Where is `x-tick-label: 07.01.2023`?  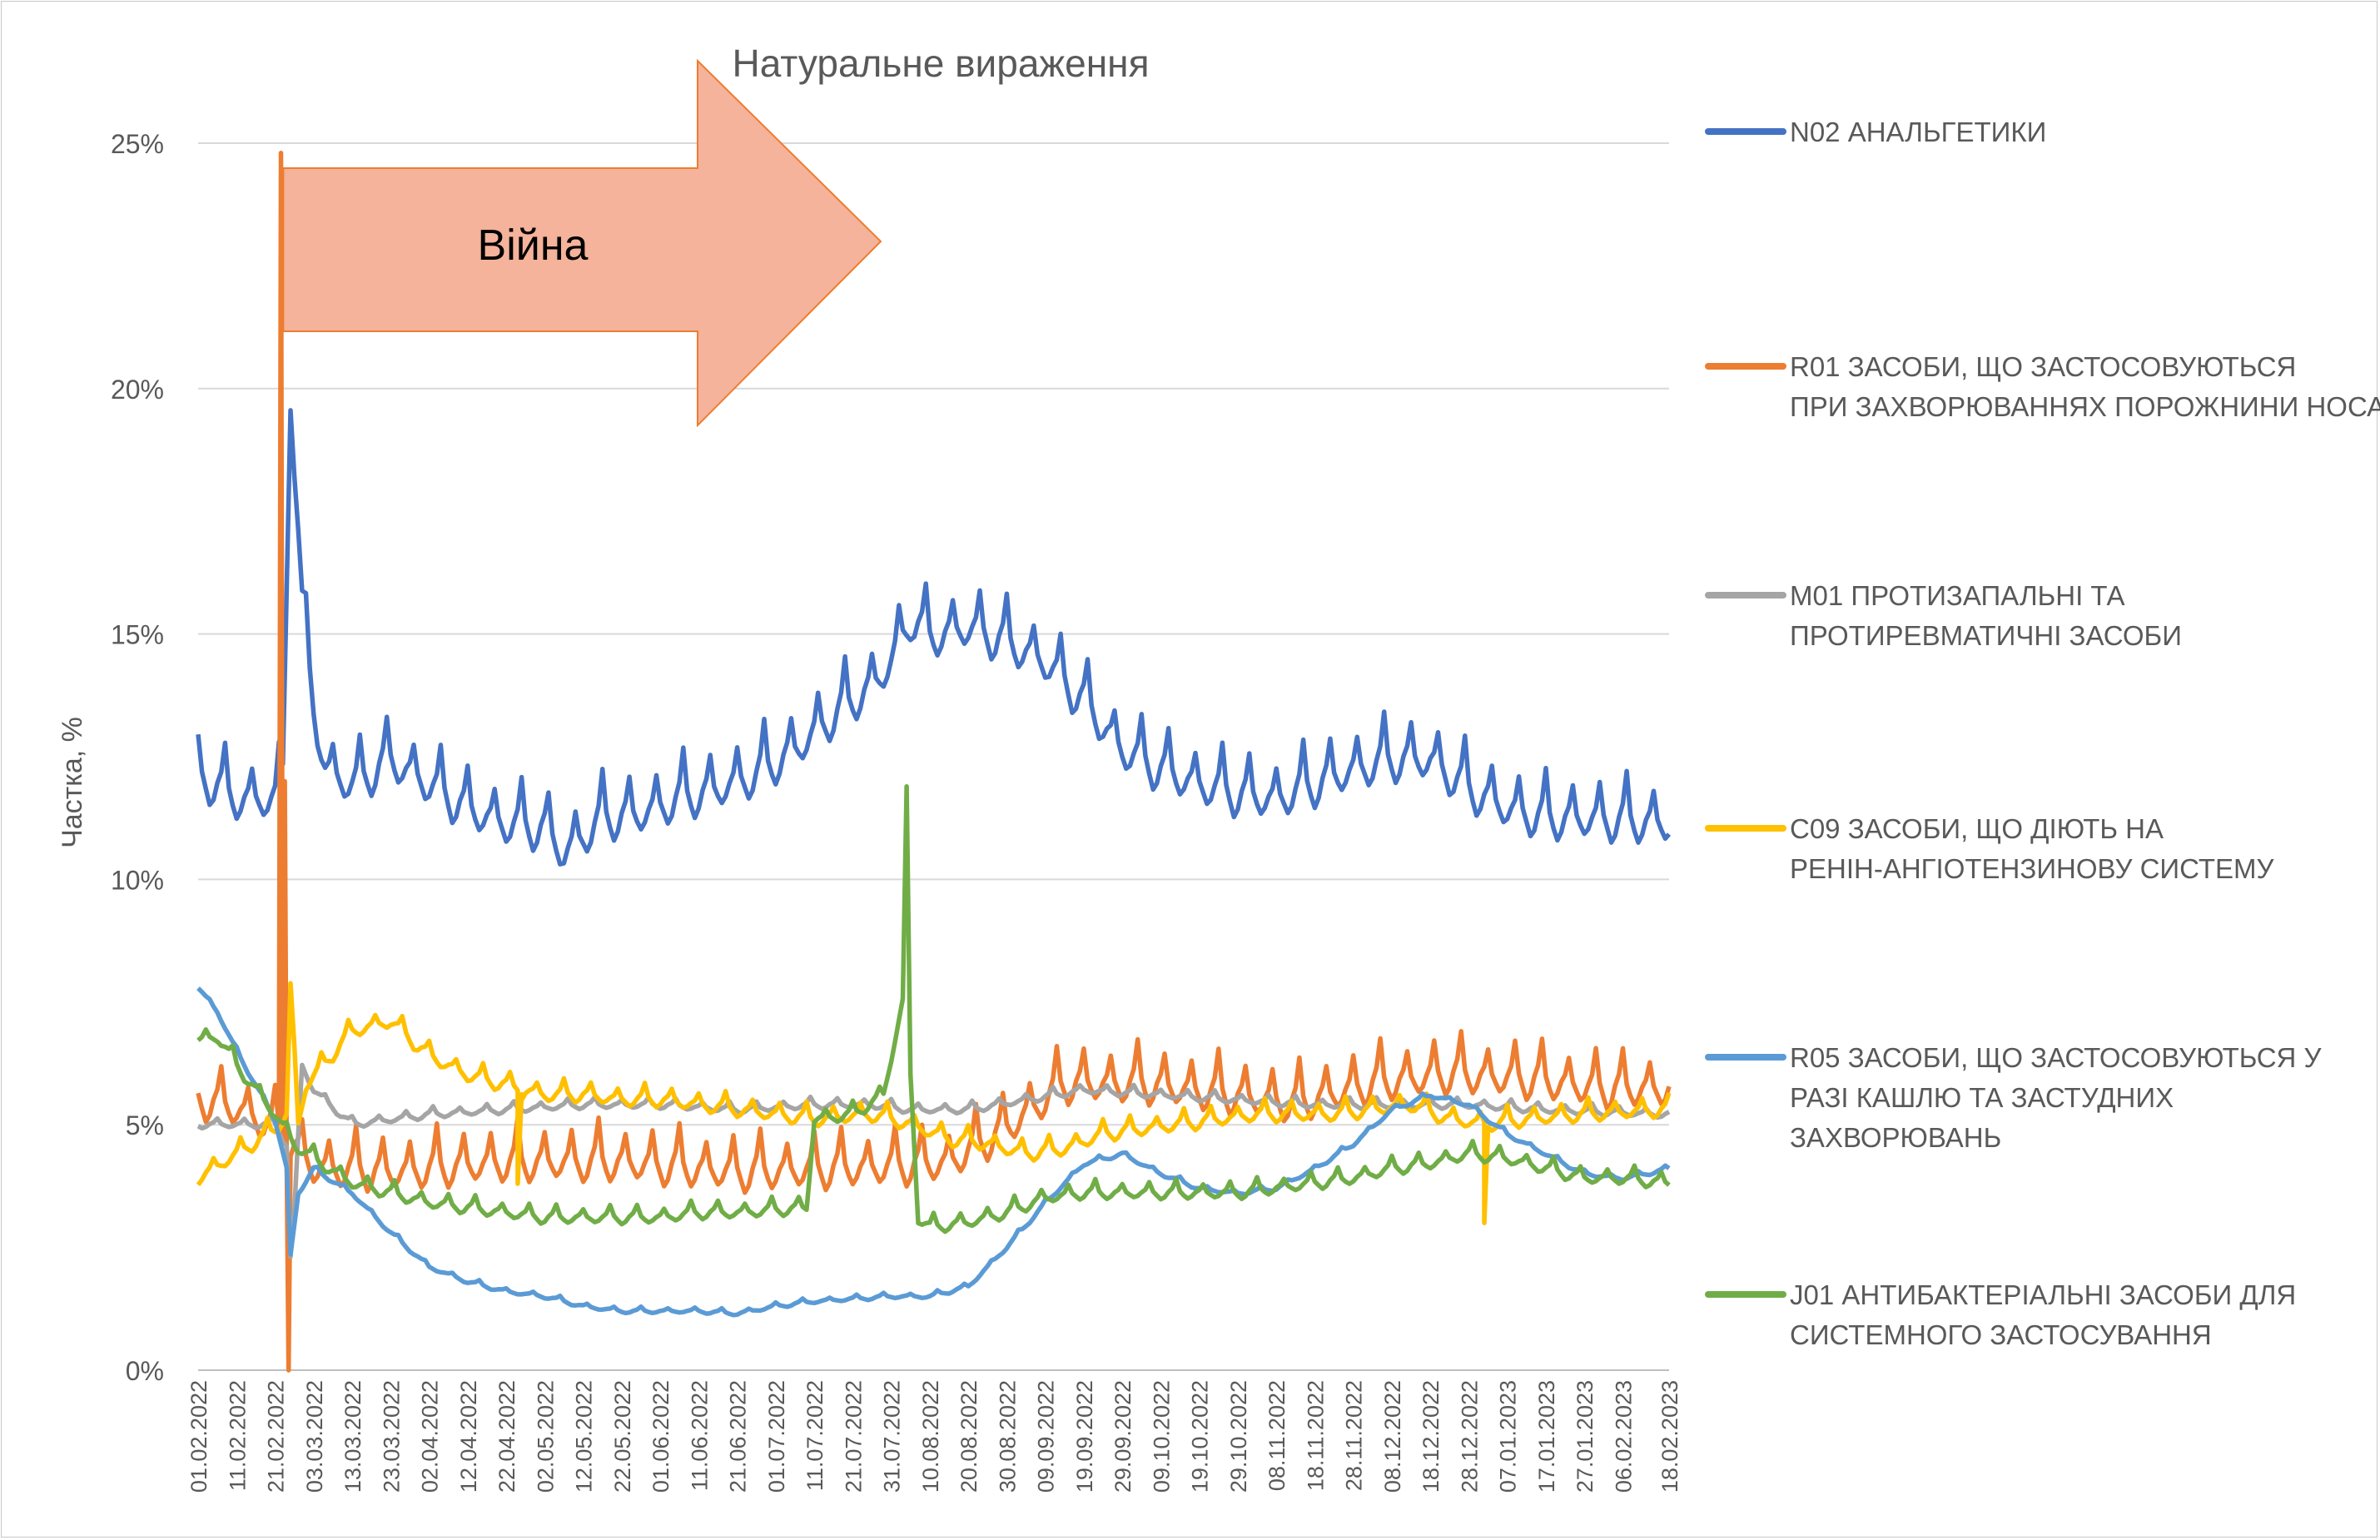 x-tick-label: 07.01.2023 is located at coordinates (1508, 1436).